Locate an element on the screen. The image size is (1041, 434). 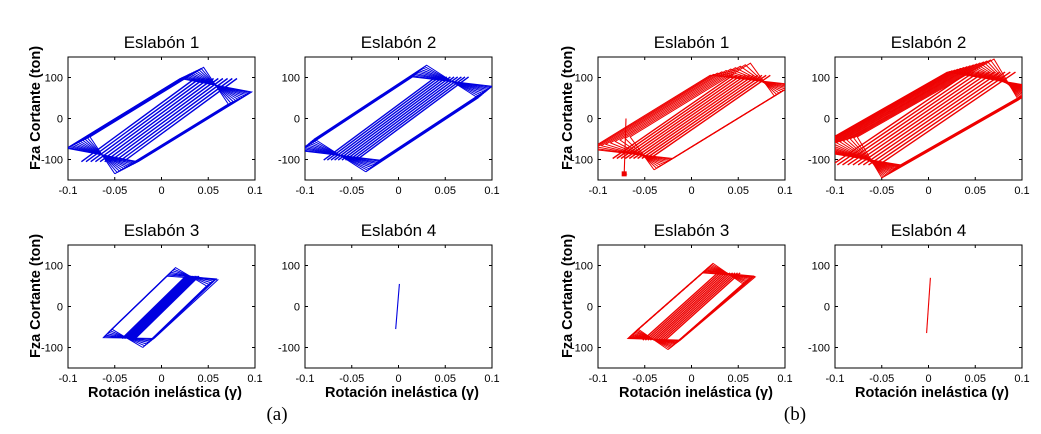
subplot-title: Eslabón 4 is located at coordinates (929, 230).